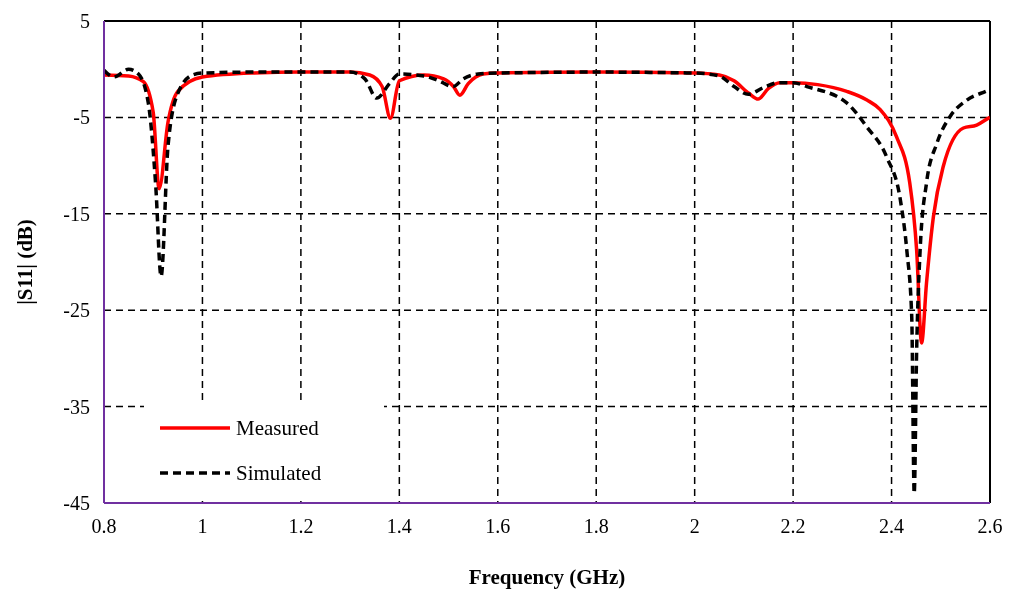 The image size is (1010, 594). Describe the element at coordinates (25, 262) in the screenshot. I see `y-axis-title: |S11| (dB)` at that location.